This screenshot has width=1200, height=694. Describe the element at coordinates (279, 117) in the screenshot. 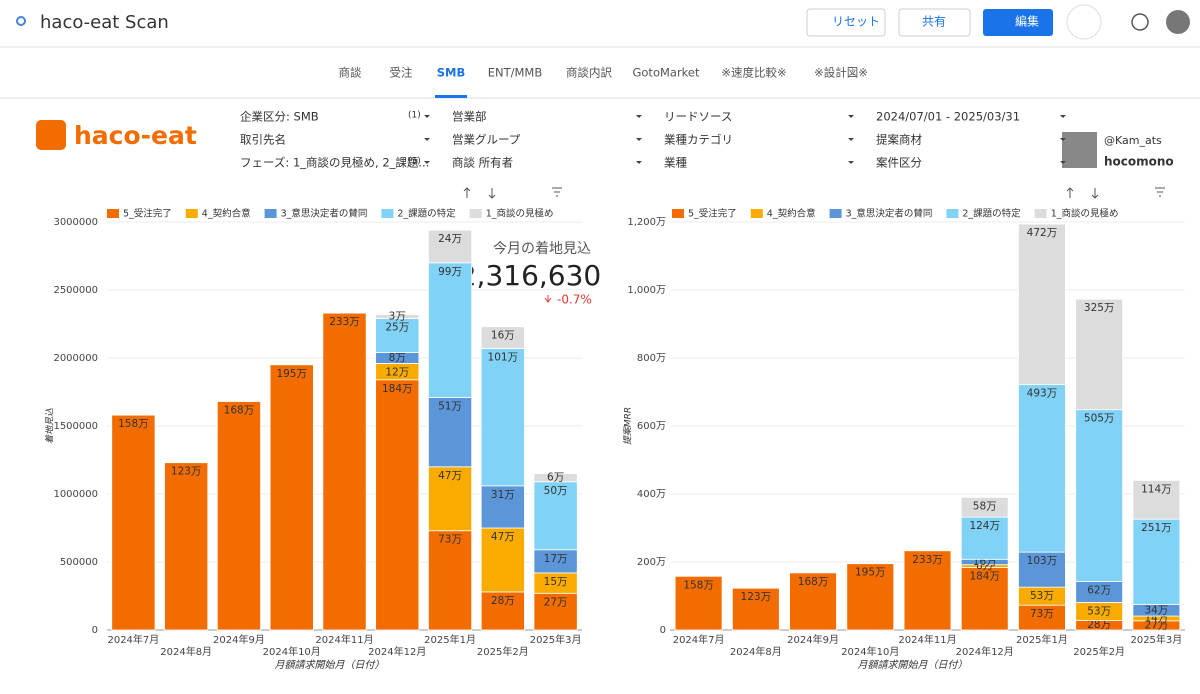

I see `filter-label: 企業区分: SMB` at that location.